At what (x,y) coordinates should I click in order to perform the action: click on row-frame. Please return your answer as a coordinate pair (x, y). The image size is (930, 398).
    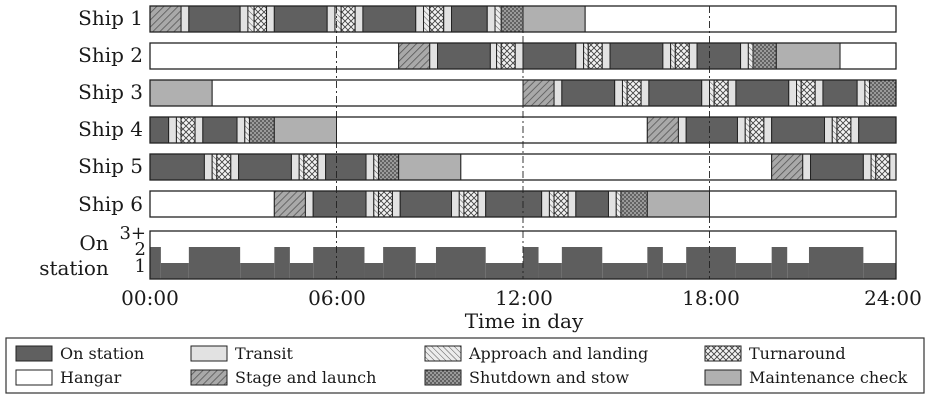
    Looking at the image, I should click on (523, 167).